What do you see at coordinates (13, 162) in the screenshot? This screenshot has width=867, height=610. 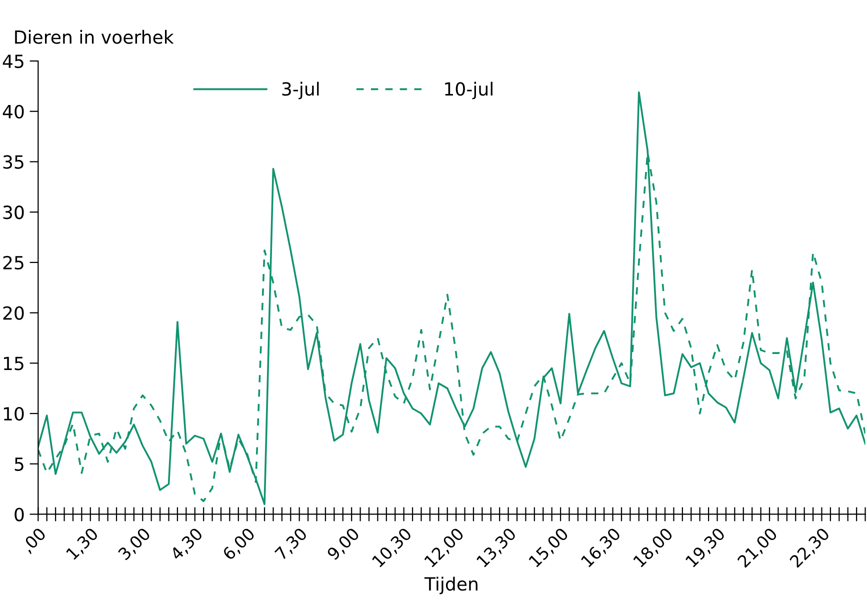 I see `y-tick-label: 35` at bounding box center [13, 162].